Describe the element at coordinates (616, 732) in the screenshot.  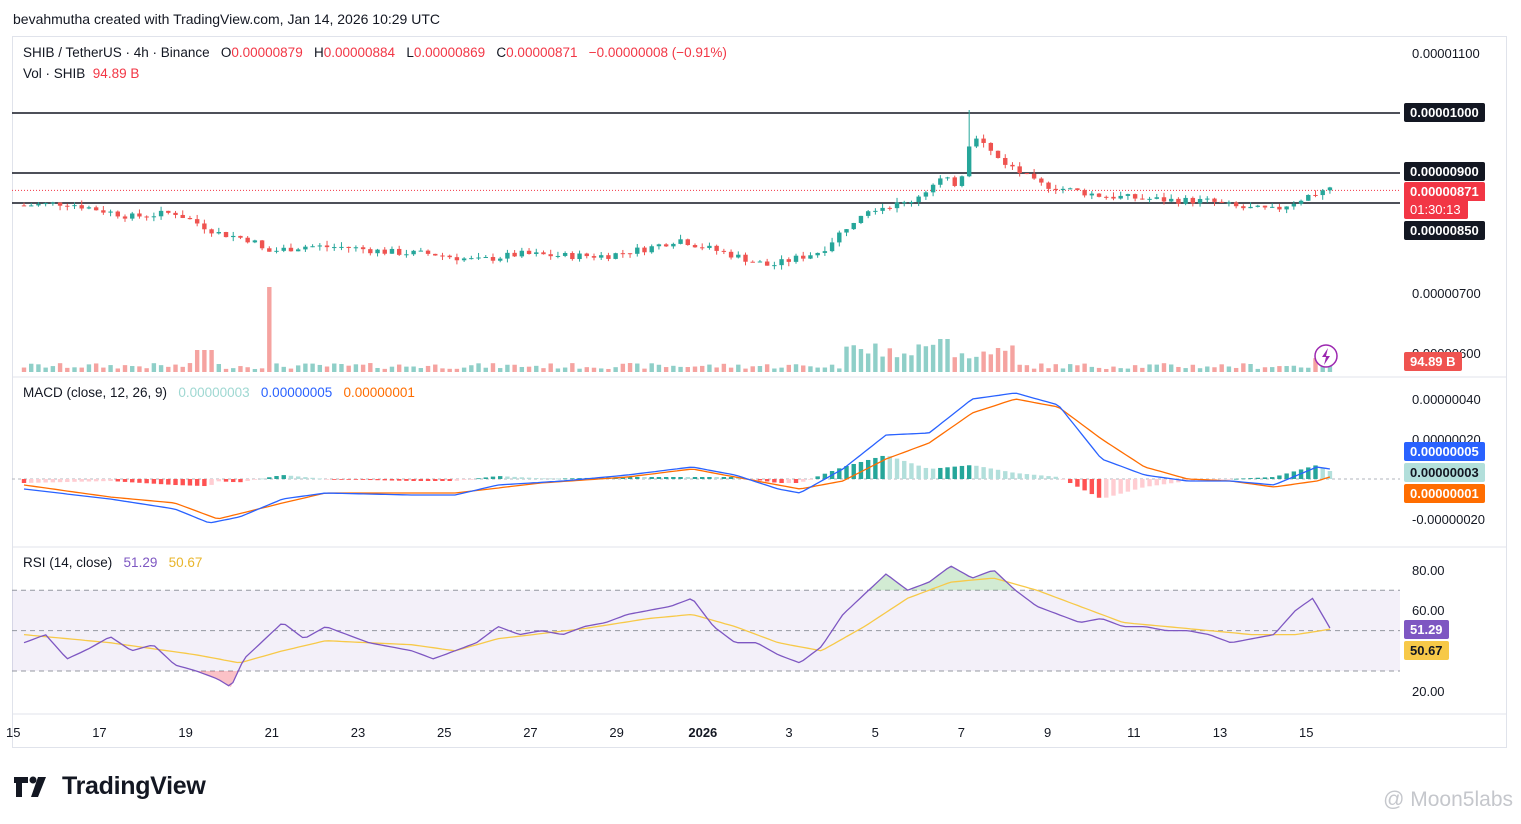
I see `time-axis-tick: 29` at that location.